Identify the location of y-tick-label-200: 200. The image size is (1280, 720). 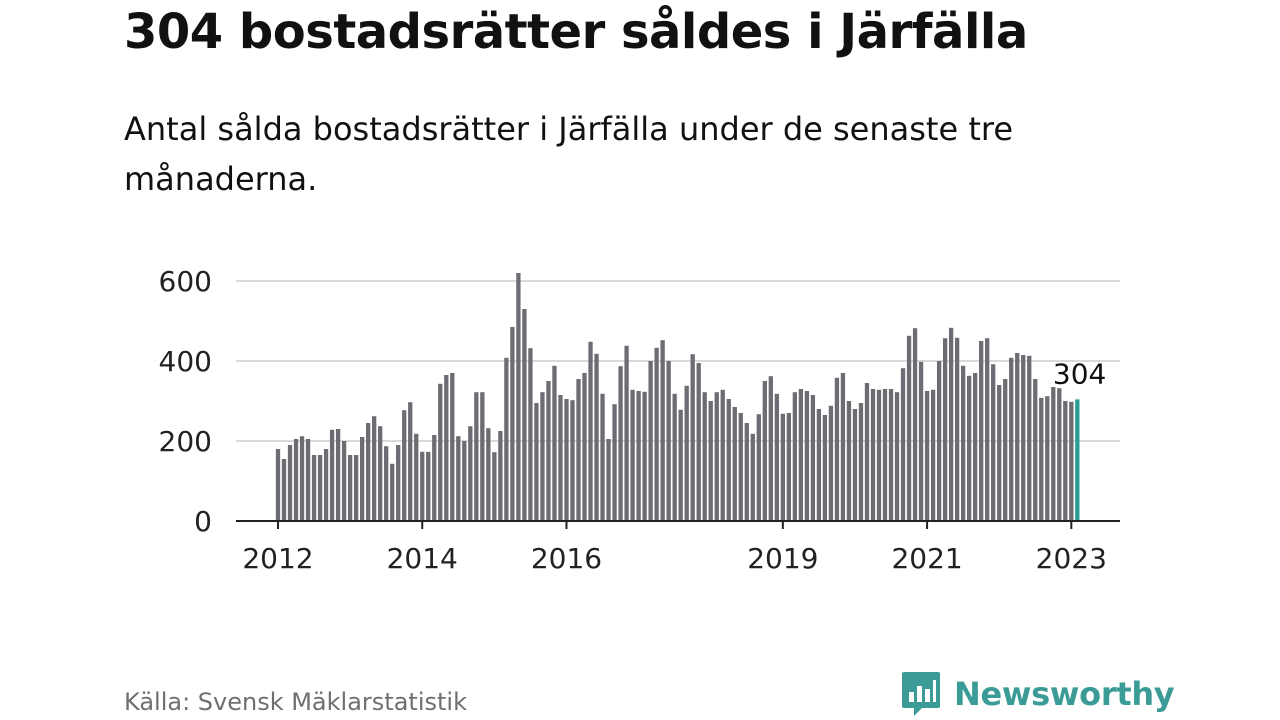
(185, 441).